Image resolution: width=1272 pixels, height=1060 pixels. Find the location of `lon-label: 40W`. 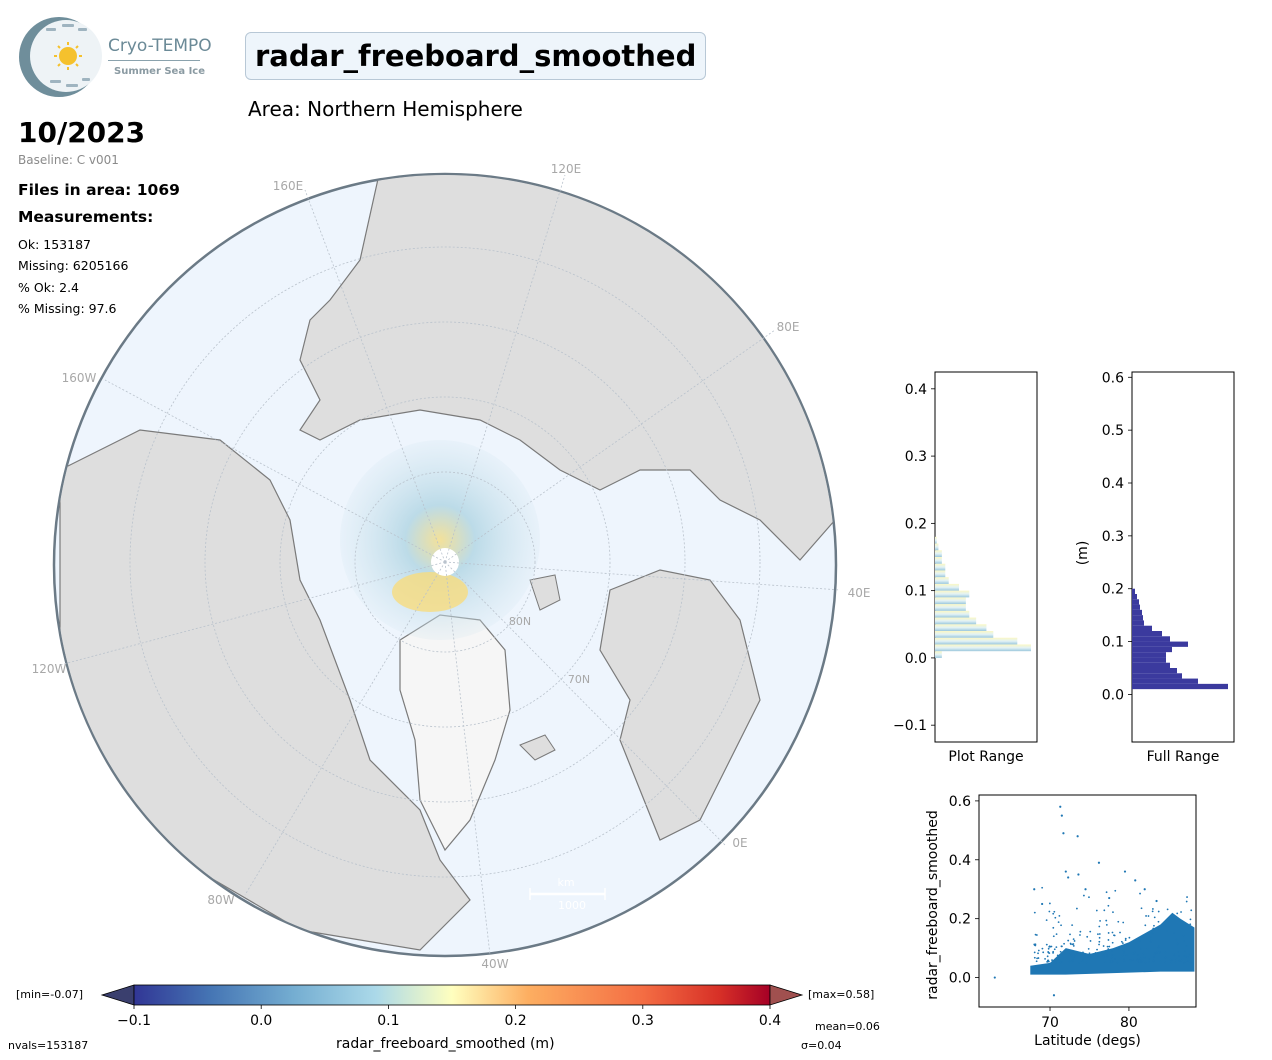

lon-label: 40W is located at coordinates (494, 964).